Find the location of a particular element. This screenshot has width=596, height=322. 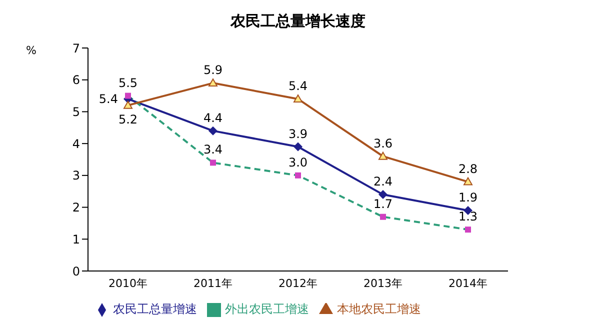

y-axis-title: % is located at coordinates (31, 50).